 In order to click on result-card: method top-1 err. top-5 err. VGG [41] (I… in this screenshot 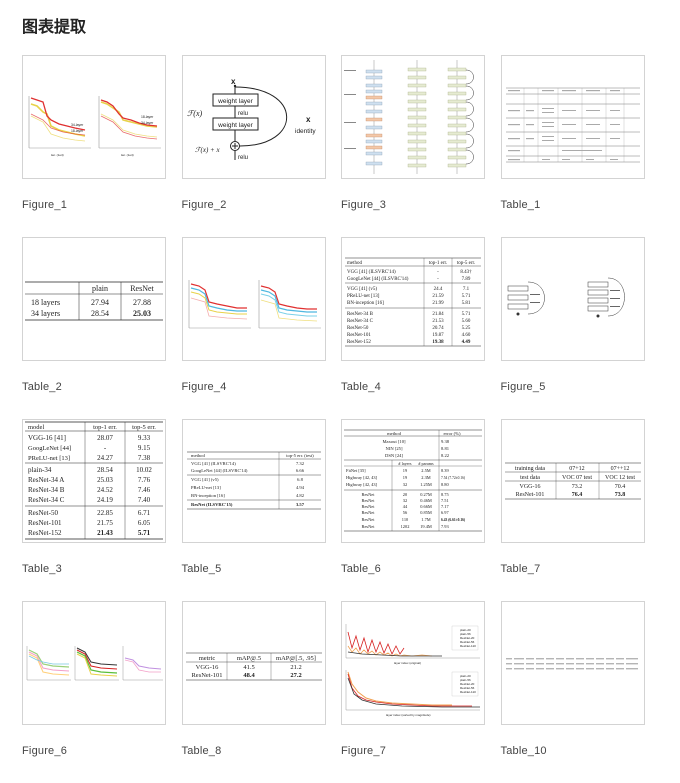, I will do `click(413, 328)`.